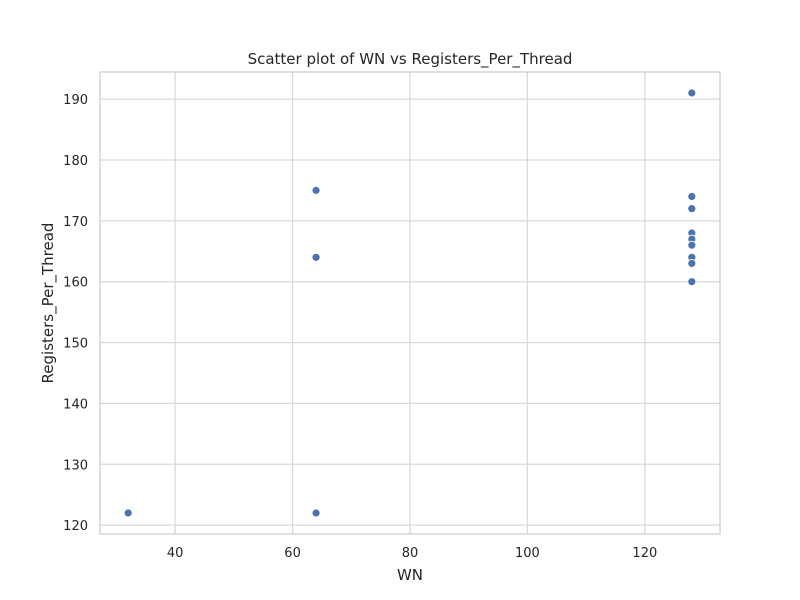 This screenshot has width=800, height=600. Describe the element at coordinates (75, 161) in the screenshot. I see `y-tick-label: 180` at that location.